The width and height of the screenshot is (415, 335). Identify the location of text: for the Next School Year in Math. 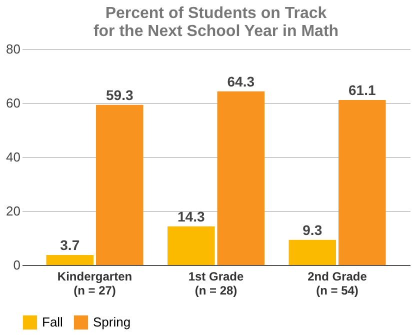
(216, 31).